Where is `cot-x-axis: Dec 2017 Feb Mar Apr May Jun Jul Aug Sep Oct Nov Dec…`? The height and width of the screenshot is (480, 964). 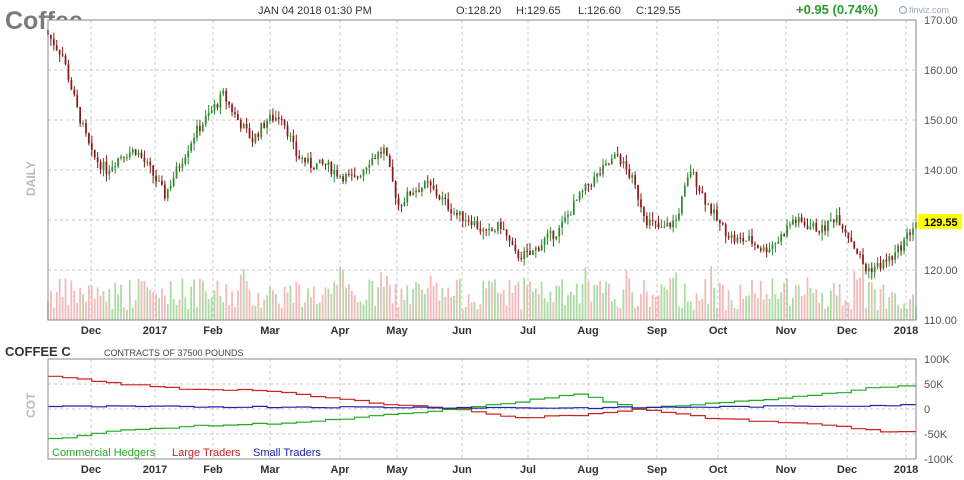 cot-x-axis: Dec 2017 Feb Mar Apr May Jun Jul Aug Sep Oct Nov Dec… is located at coordinates (499, 470).